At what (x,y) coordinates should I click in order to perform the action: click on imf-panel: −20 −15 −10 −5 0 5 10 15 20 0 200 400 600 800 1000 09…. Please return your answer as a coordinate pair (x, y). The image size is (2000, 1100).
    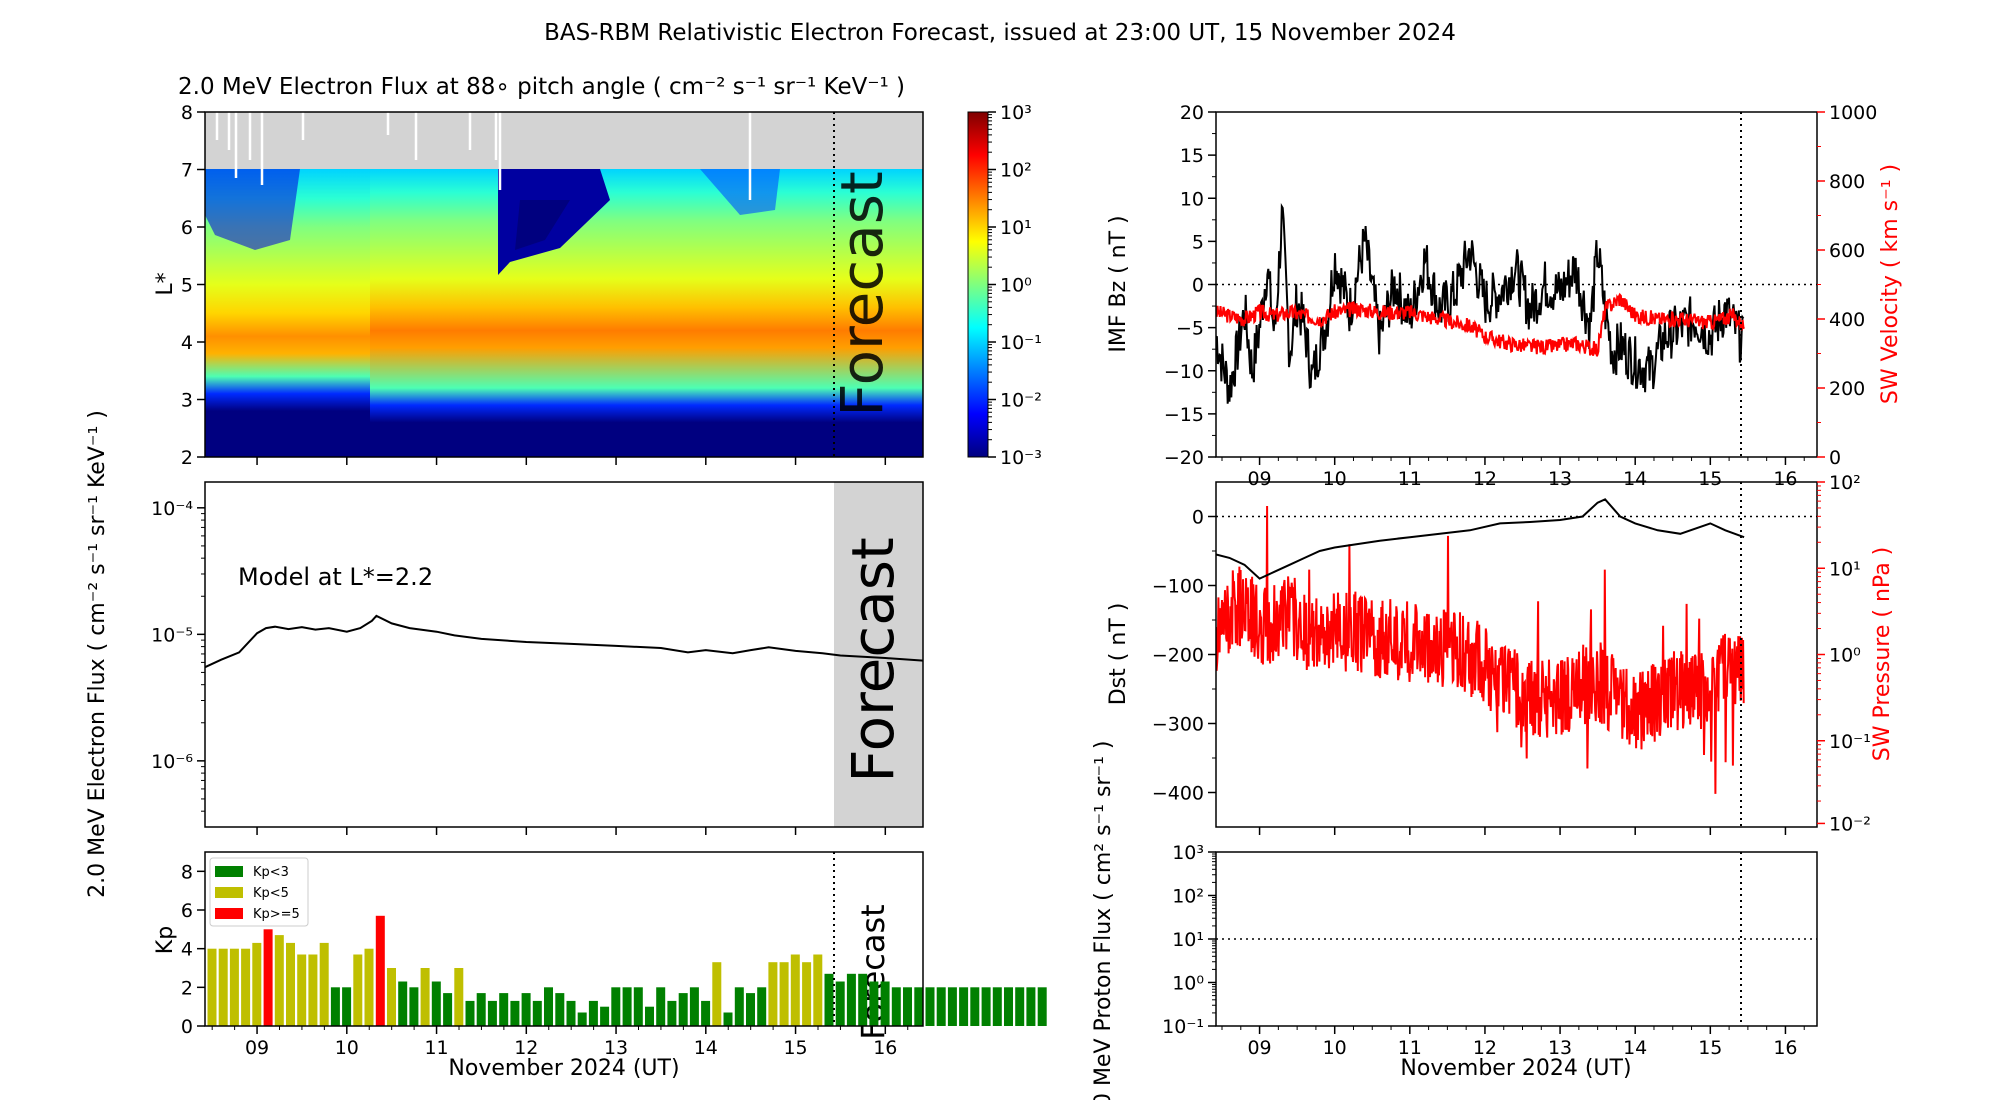
    Looking at the image, I should click on (1504, 296).